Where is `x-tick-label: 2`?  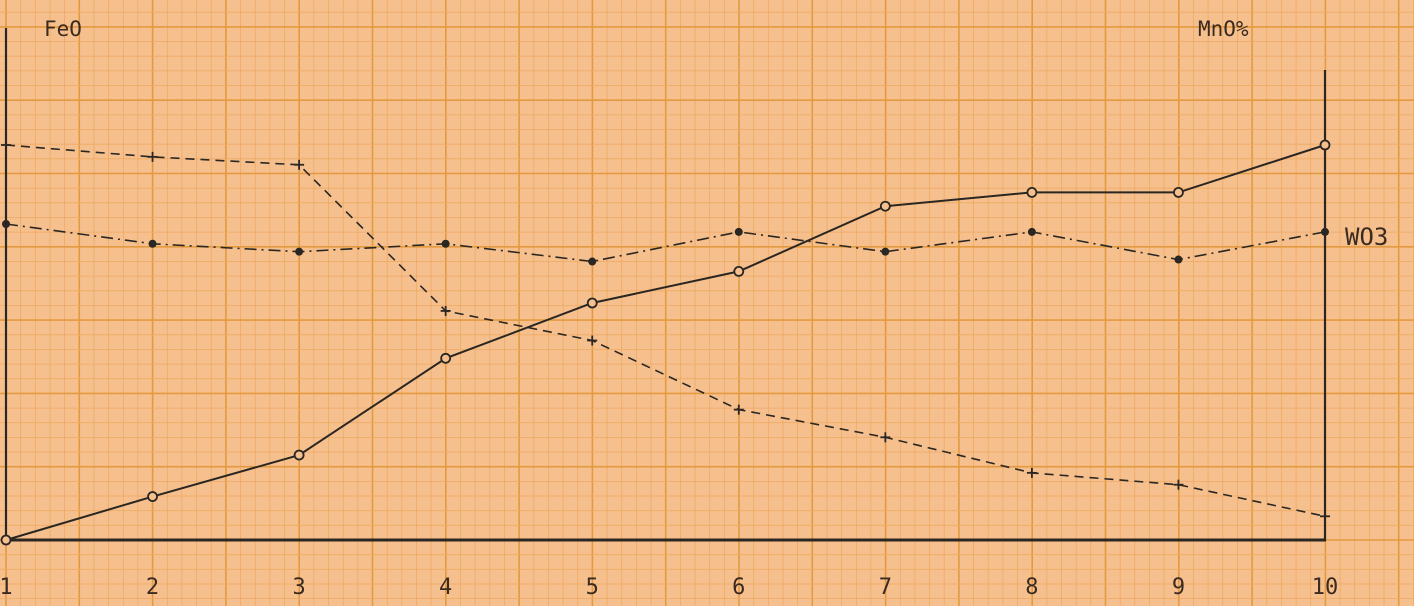 x-tick-label: 2 is located at coordinates (152, 587).